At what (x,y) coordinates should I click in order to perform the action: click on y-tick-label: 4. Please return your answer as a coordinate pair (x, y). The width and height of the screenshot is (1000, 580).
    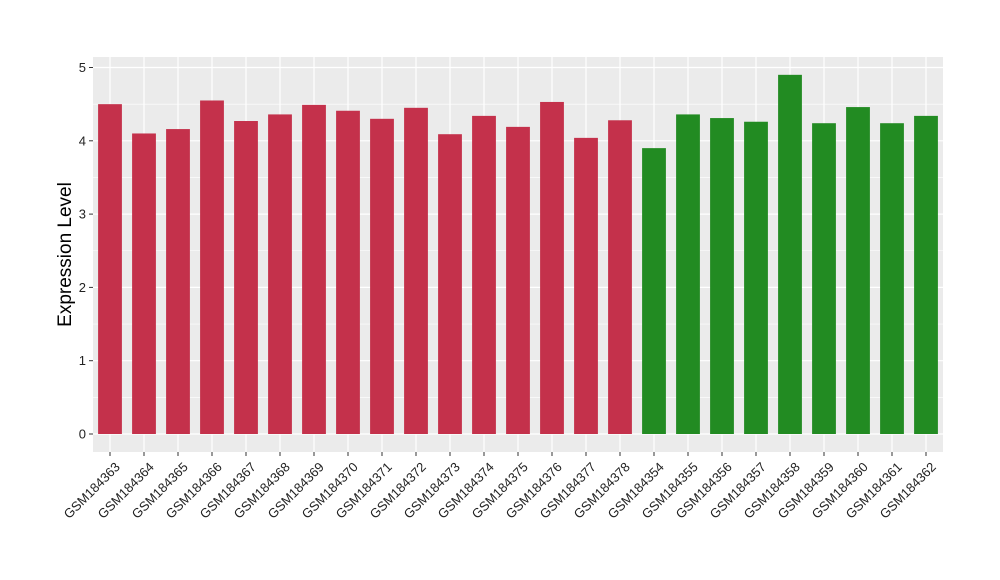
    Looking at the image, I should click on (82, 140).